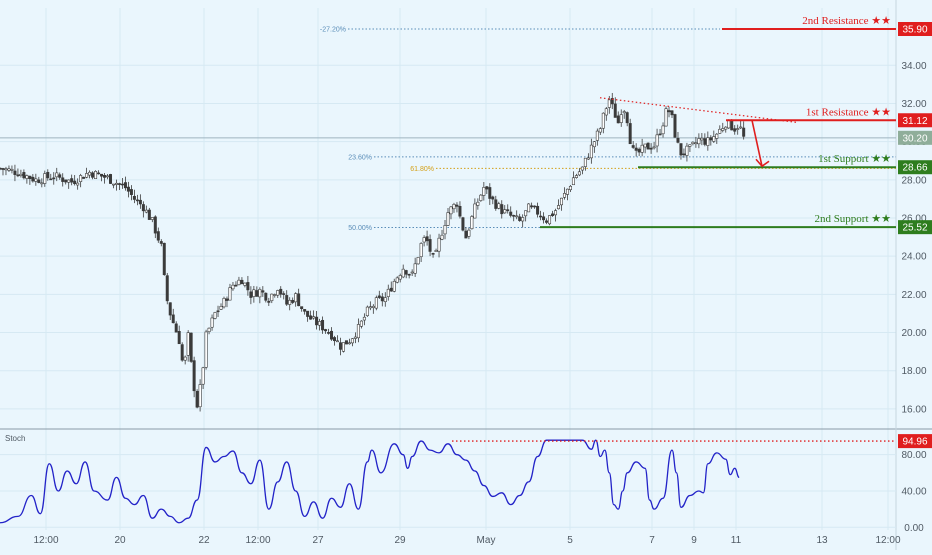  Describe the element at coordinates (699, 132) in the screenshot. I see `annotations` at that location.